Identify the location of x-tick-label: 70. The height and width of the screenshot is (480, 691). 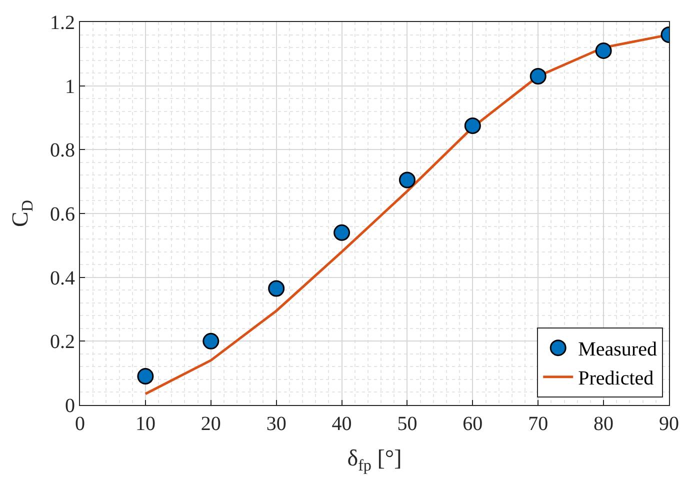
(538, 424).